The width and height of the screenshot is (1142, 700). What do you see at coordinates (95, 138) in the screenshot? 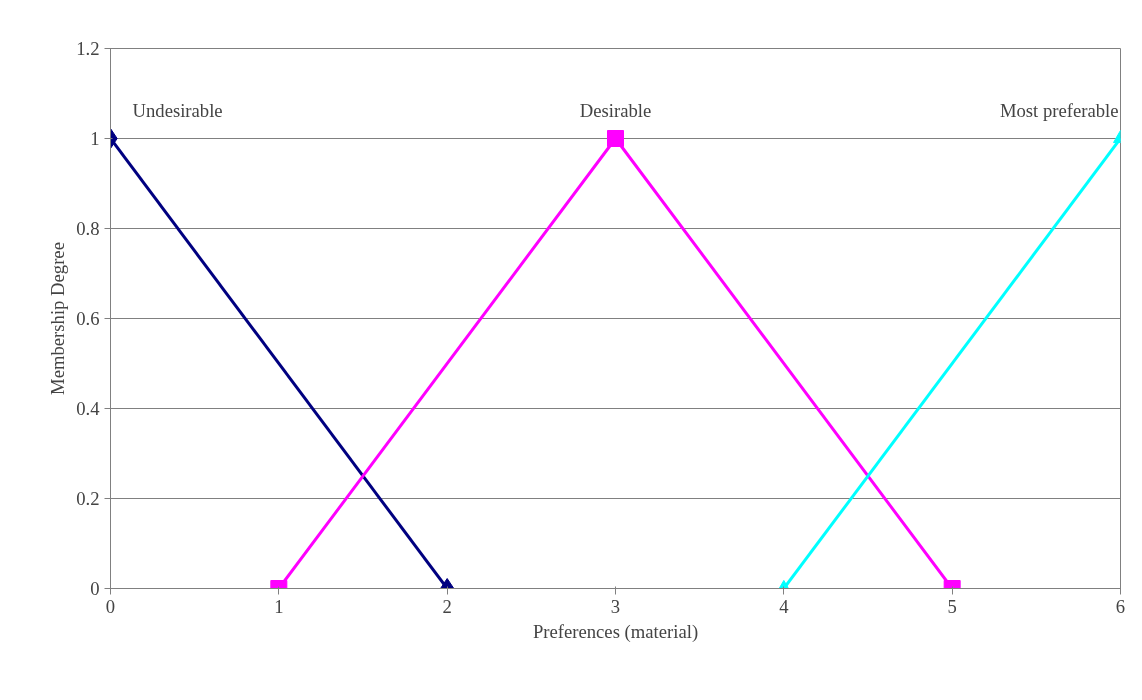
I see `y-tick-label: 1` at bounding box center [95, 138].